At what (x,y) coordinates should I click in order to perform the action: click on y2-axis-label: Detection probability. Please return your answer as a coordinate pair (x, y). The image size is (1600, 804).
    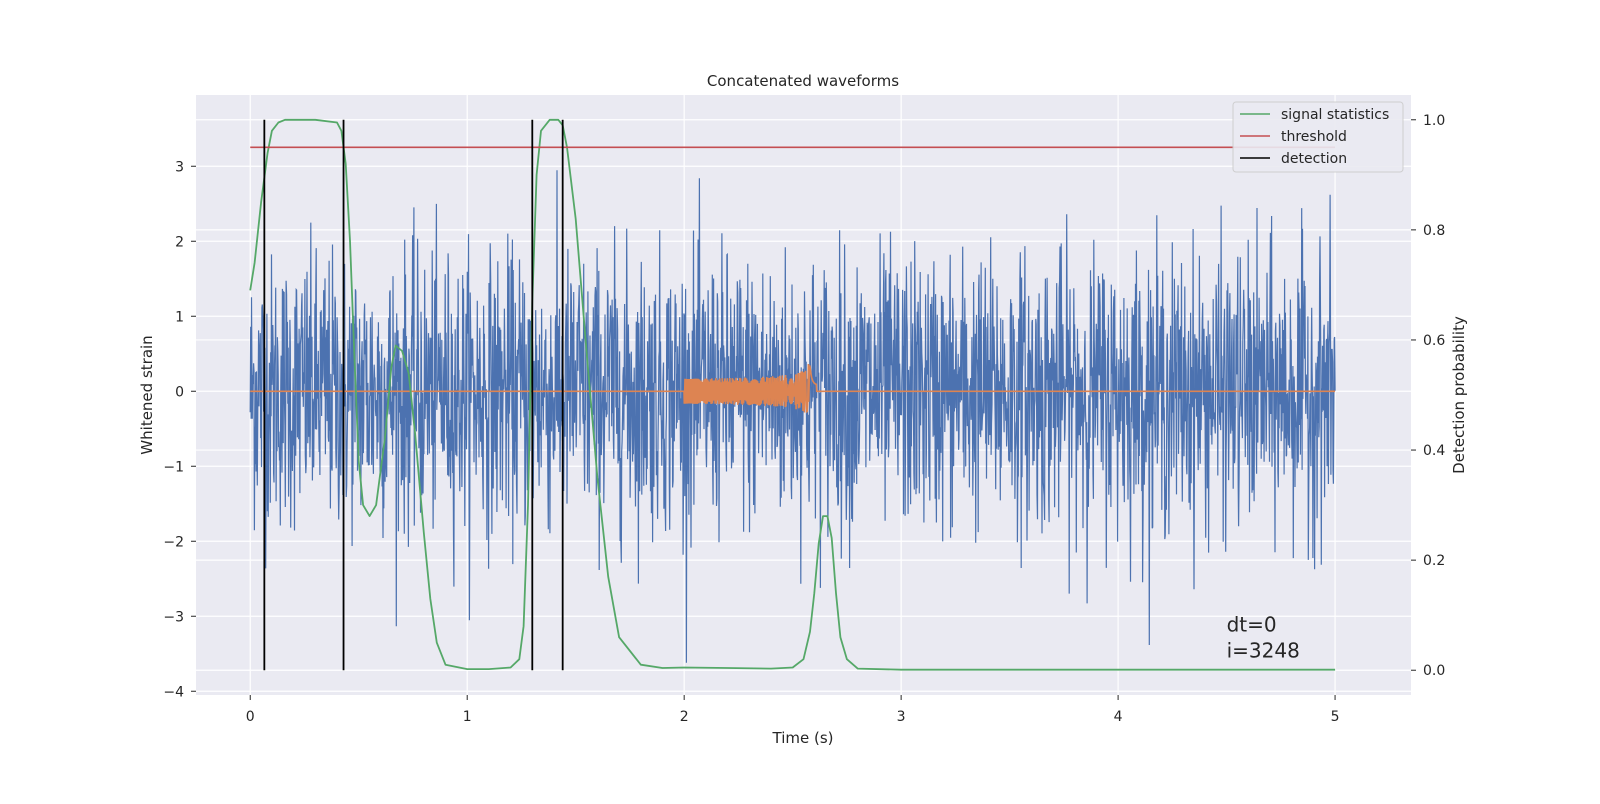
    Looking at the image, I should click on (1459, 395).